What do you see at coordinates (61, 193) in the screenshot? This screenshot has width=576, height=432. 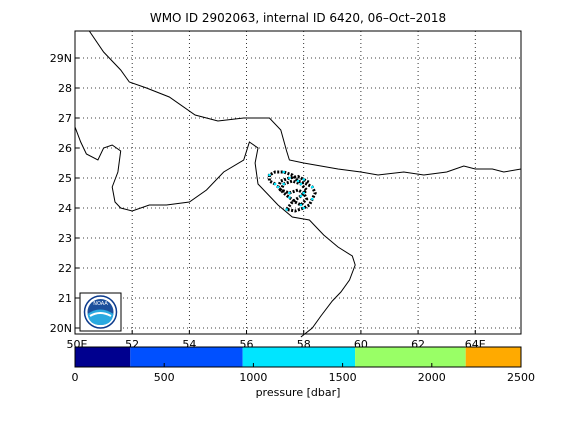 I see `latitude-labels: 20N 21 22 23 24 25 26 27 28 29N` at bounding box center [61, 193].